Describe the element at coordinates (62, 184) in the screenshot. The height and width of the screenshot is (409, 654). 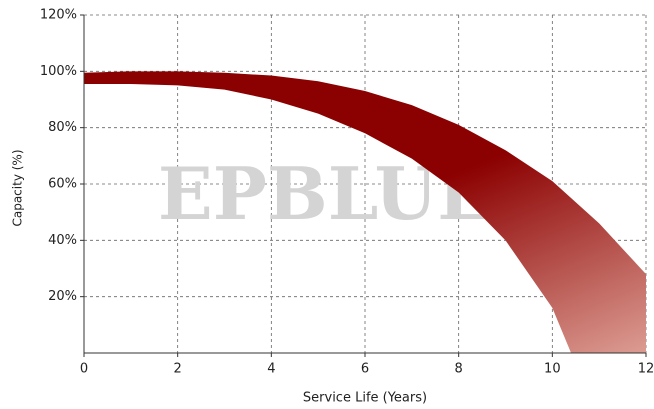
I see `y-tick-label: 60%` at that location.